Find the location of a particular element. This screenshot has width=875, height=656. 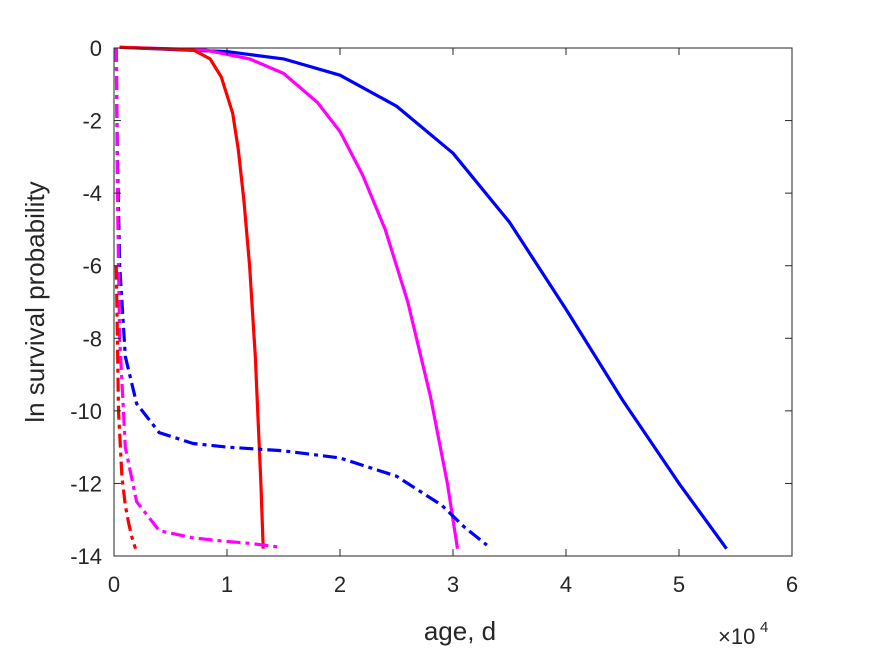

y-axis-label: ln survival probability is located at coordinates (35, 301).